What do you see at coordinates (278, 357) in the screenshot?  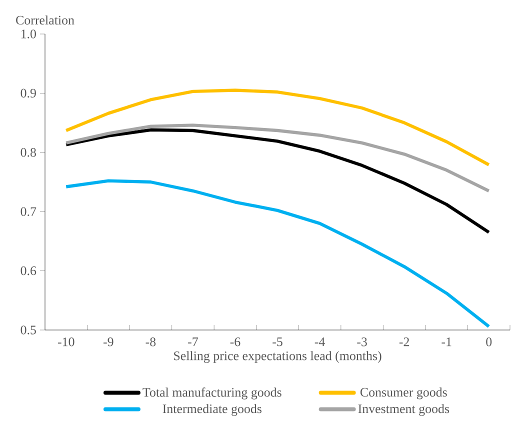 I see `x-axis-title: Selling price expectations lead (months)` at bounding box center [278, 357].